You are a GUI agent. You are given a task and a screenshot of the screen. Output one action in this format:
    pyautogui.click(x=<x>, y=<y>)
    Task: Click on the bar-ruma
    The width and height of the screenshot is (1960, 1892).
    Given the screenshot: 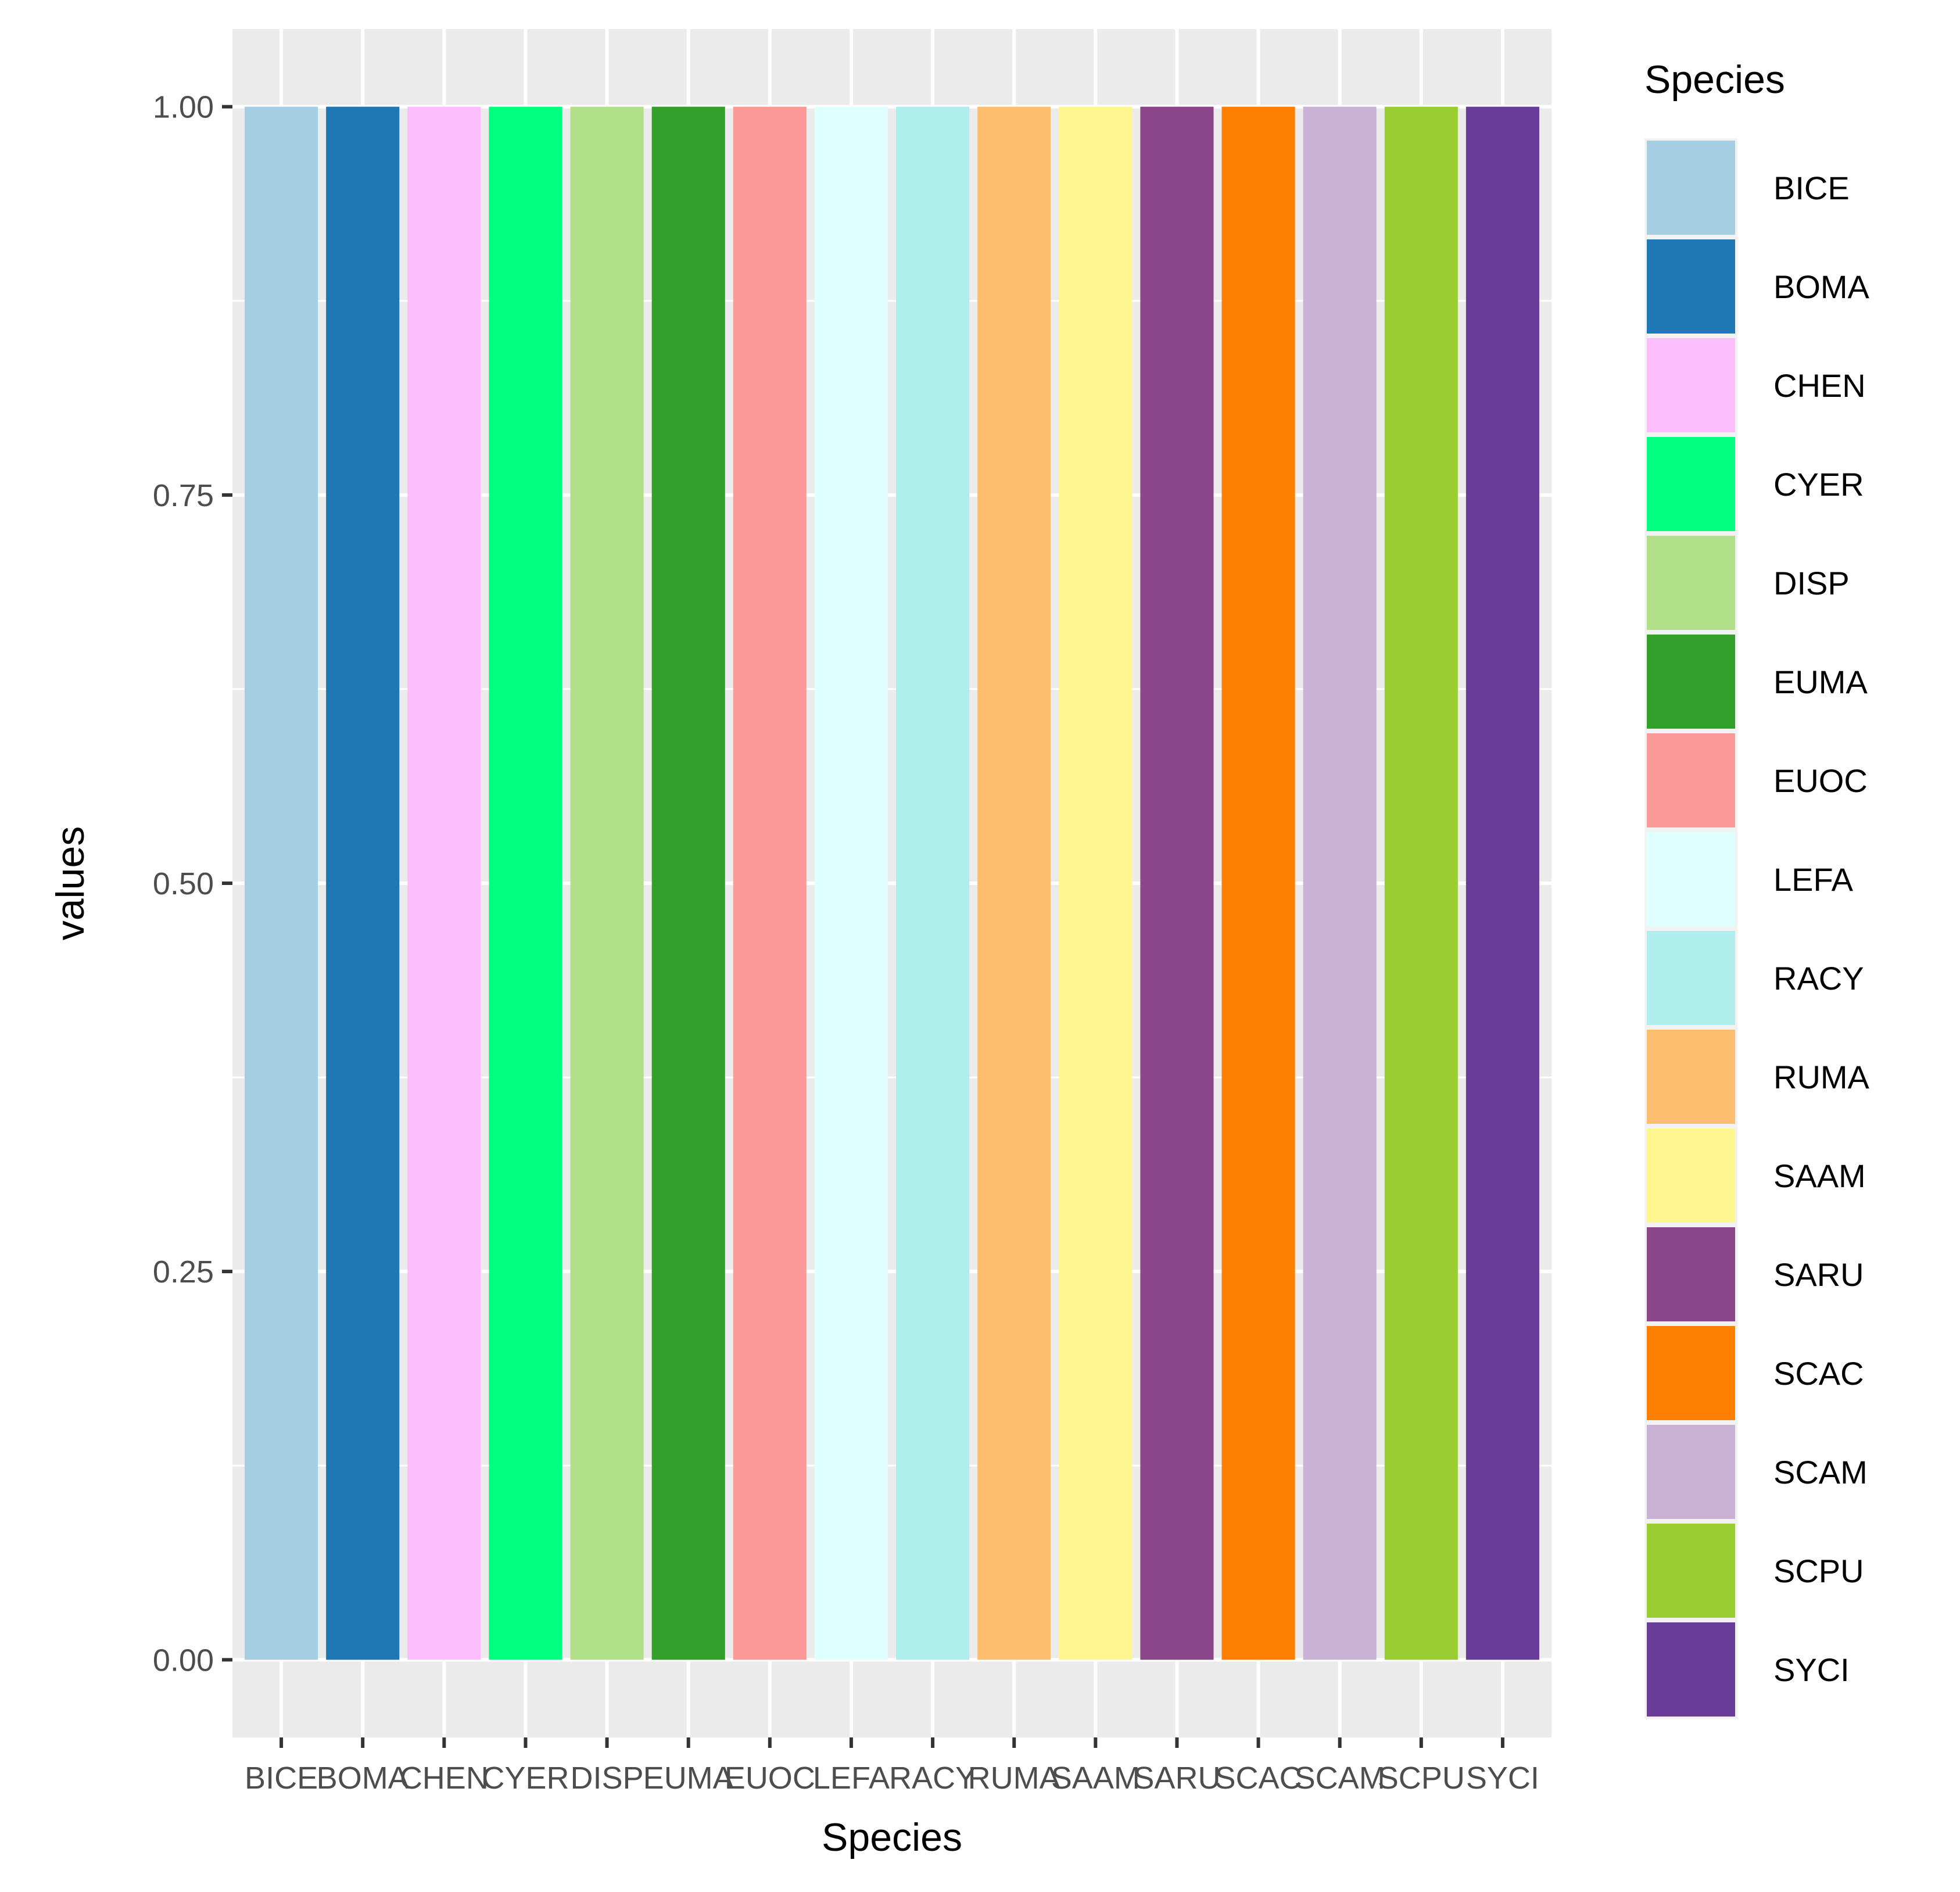 What is the action you would take?
    pyautogui.click(x=1014, y=883)
    